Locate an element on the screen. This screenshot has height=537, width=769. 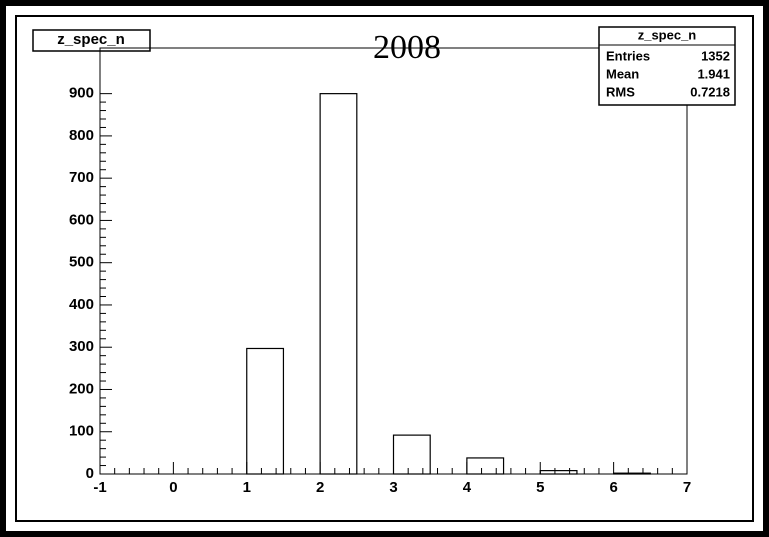
y-tick-label: 100 is located at coordinates (81, 431).